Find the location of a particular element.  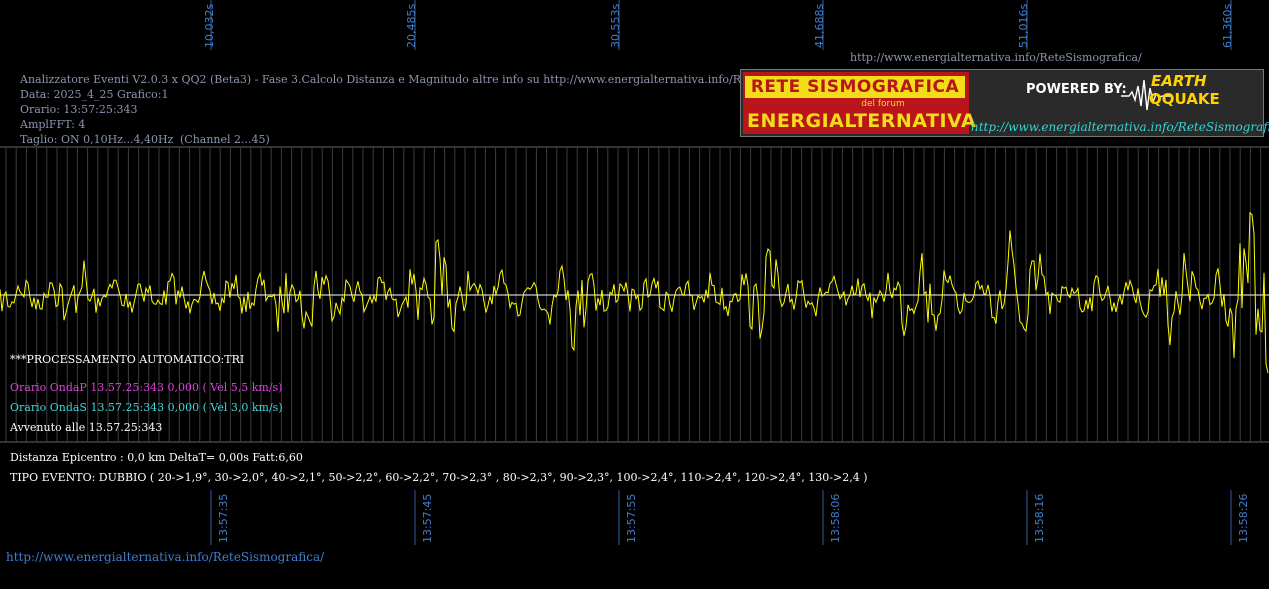

processing-title: ***PROCESSAMENTO AUTOMATICO:TRI is located at coordinates (127, 359).